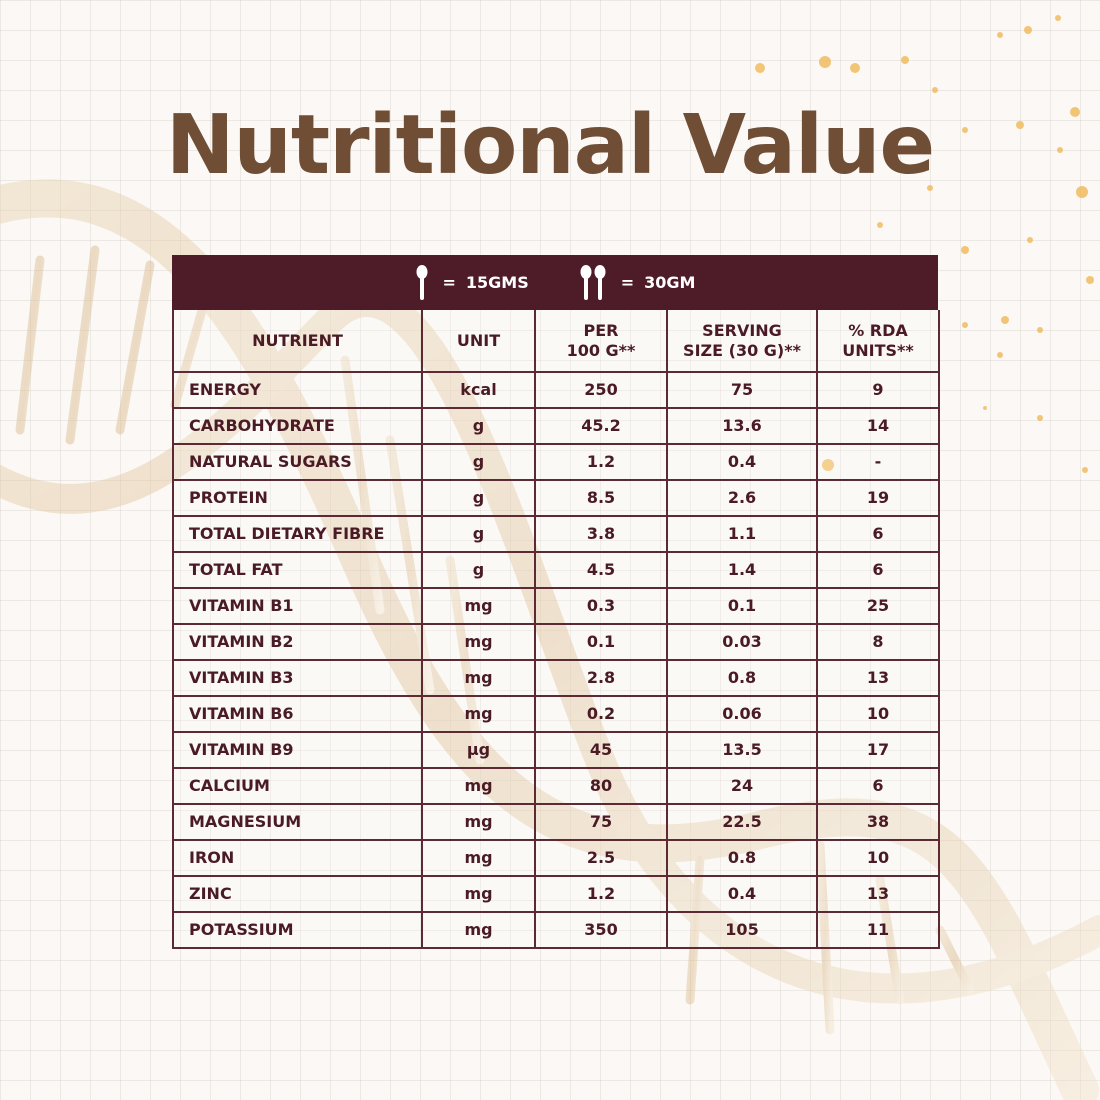 The width and height of the screenshot is (1100, 1100). What do you see at coordinates (742, 498) in the screenshot?
I see `serving-cell: 2.6` at bounding box center [742, 498].